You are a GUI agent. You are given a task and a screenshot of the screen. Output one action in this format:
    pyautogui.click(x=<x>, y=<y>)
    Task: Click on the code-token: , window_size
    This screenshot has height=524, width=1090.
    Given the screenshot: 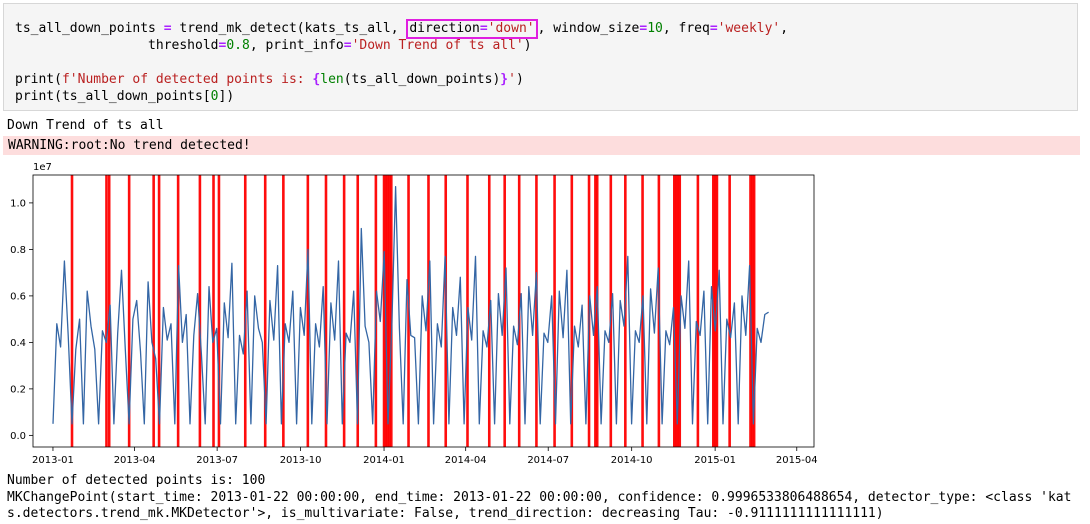 What is the action you would take?
    pyautogui.click(x=588, y=28)
    